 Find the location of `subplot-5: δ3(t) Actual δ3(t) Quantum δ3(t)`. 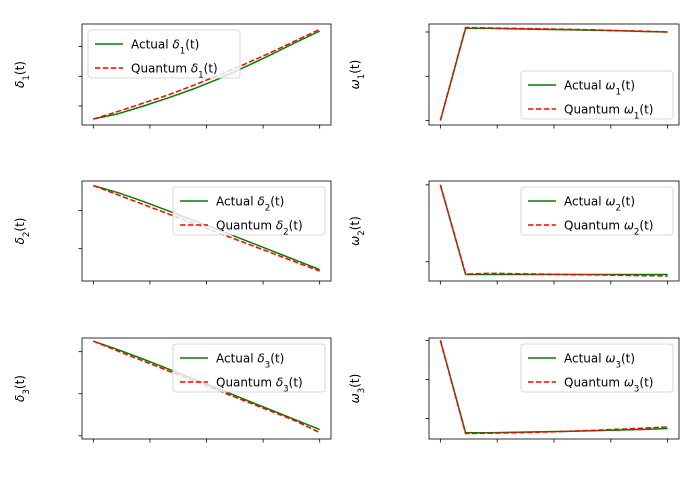

subplot-5: δ3(t) Actual δ3(t) Quantum δ3(t) is located at coordinates (172, 390).